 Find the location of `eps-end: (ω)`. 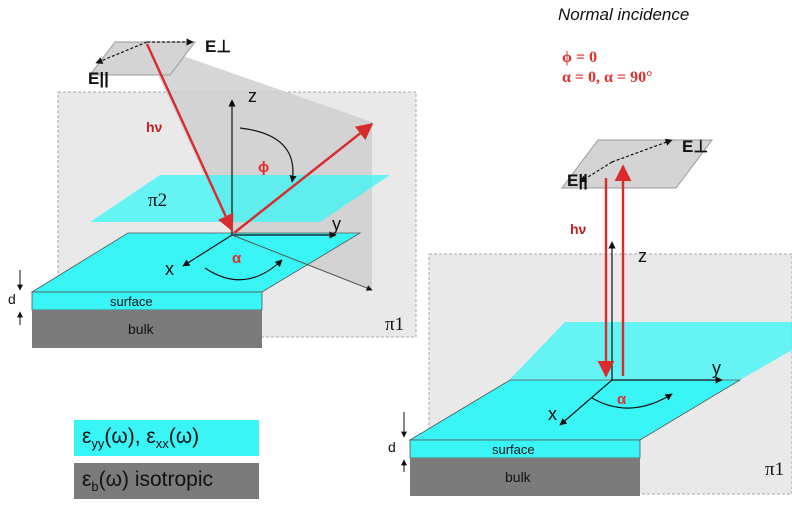

eps-end: (ω) is located at coordinates (184, 436).